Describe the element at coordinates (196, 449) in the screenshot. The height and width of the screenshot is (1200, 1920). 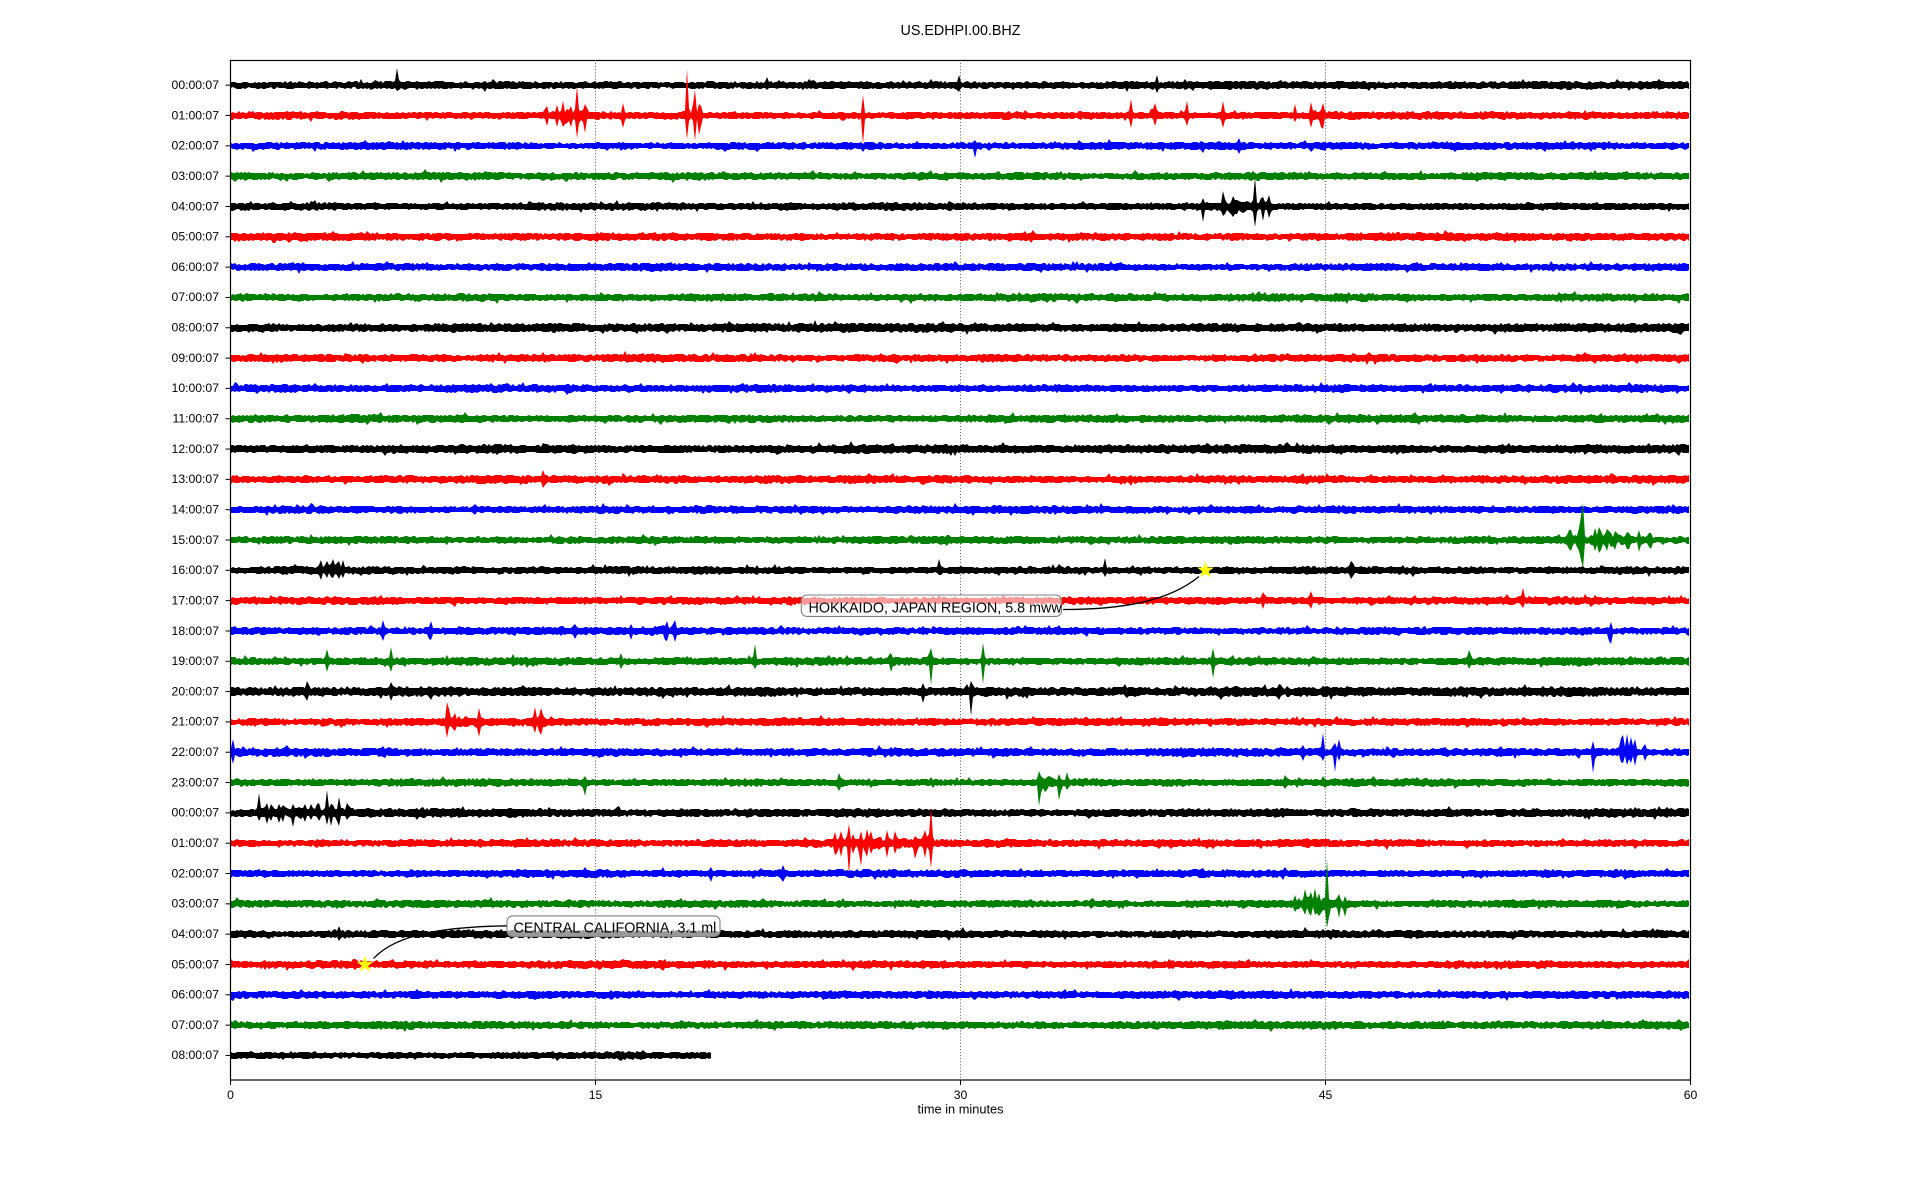
I see `svg-text: 12:00:07` at that location.